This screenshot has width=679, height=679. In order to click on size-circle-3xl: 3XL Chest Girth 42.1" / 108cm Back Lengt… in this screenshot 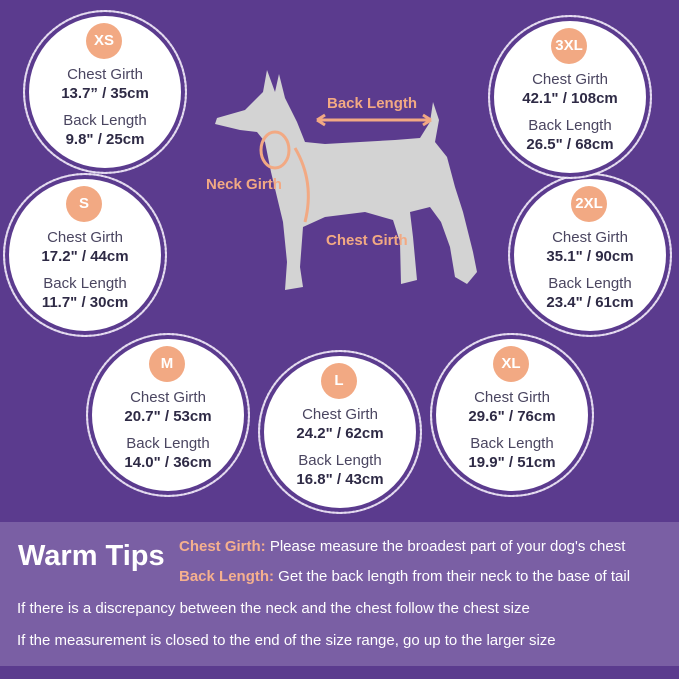, I will do `click(570, 97)`.